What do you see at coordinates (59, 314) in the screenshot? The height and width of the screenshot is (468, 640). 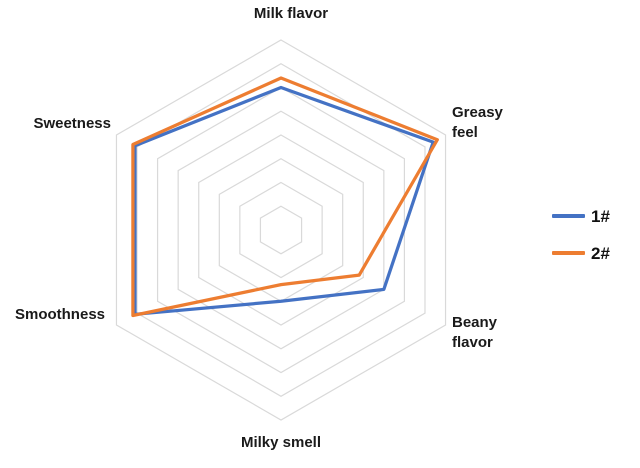 I see `axis-label-smoothness: Smoothness` at bounding box center [59, 314].